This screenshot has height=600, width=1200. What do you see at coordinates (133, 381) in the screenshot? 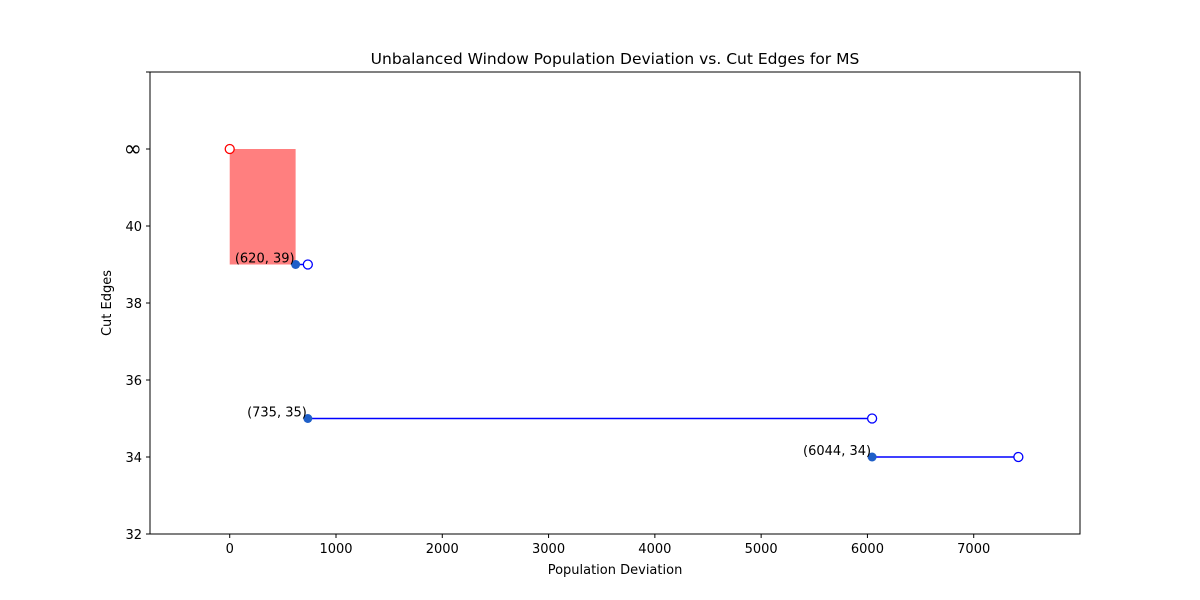
I see `y-tick-label: 36` at bounding box center [133, 381].